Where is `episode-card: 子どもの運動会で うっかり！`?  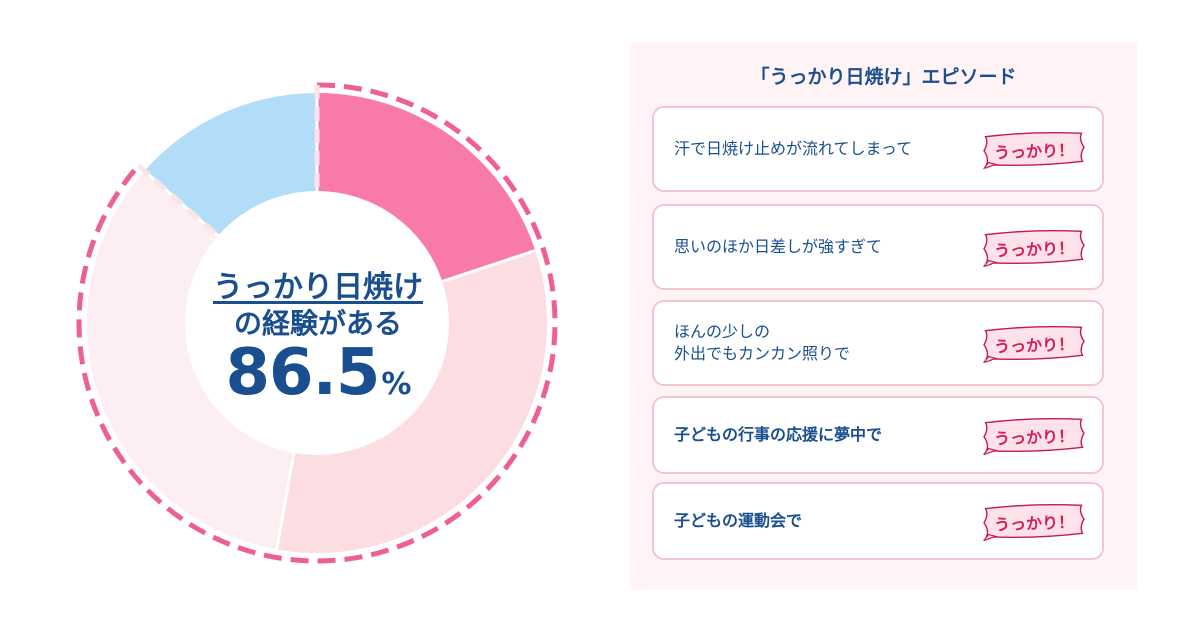
episode-card: 子どもの運動会で うっかり！ is located at coordinates (878, 521).